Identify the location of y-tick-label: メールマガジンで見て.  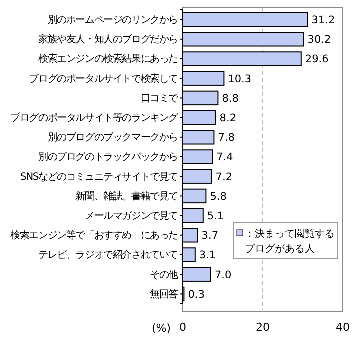
(131, 216).